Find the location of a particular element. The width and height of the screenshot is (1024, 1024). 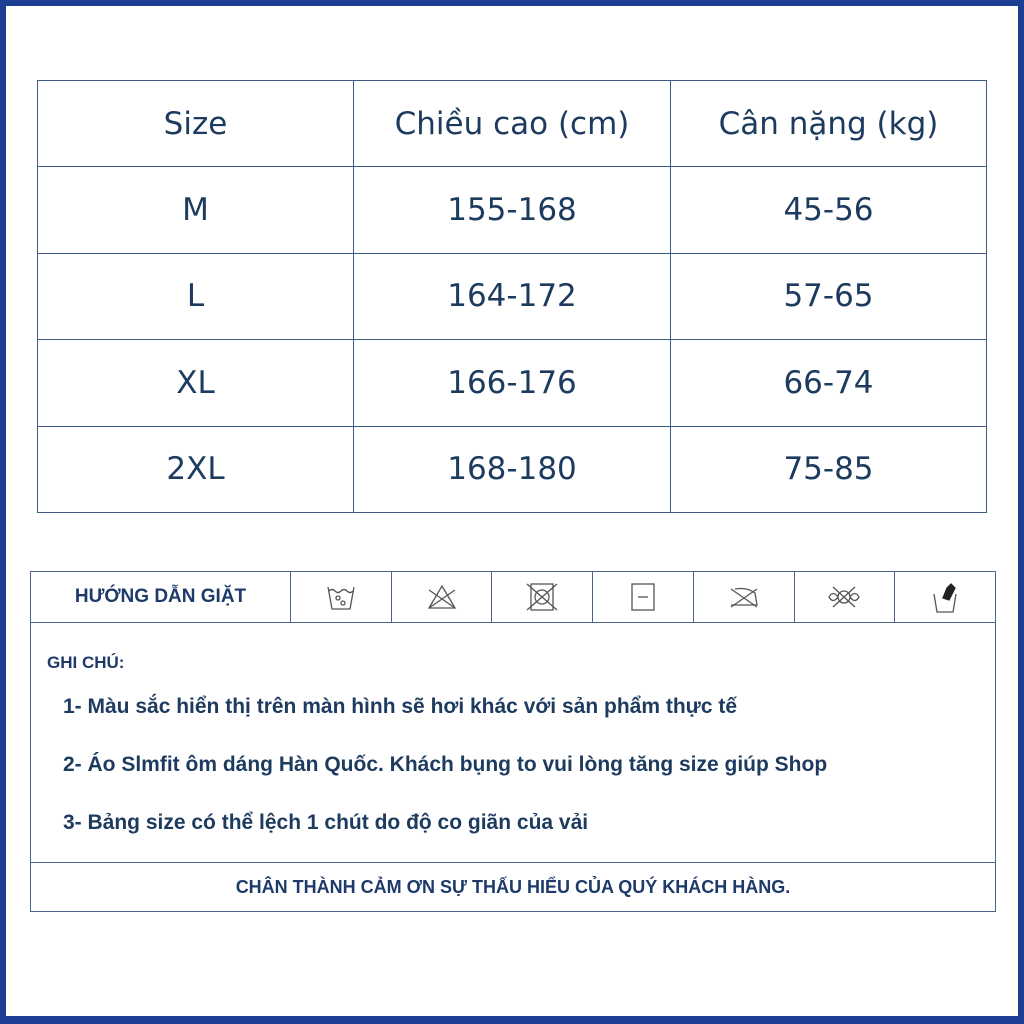

cell-weight: 75-85 is located at coordinates (828, 469).